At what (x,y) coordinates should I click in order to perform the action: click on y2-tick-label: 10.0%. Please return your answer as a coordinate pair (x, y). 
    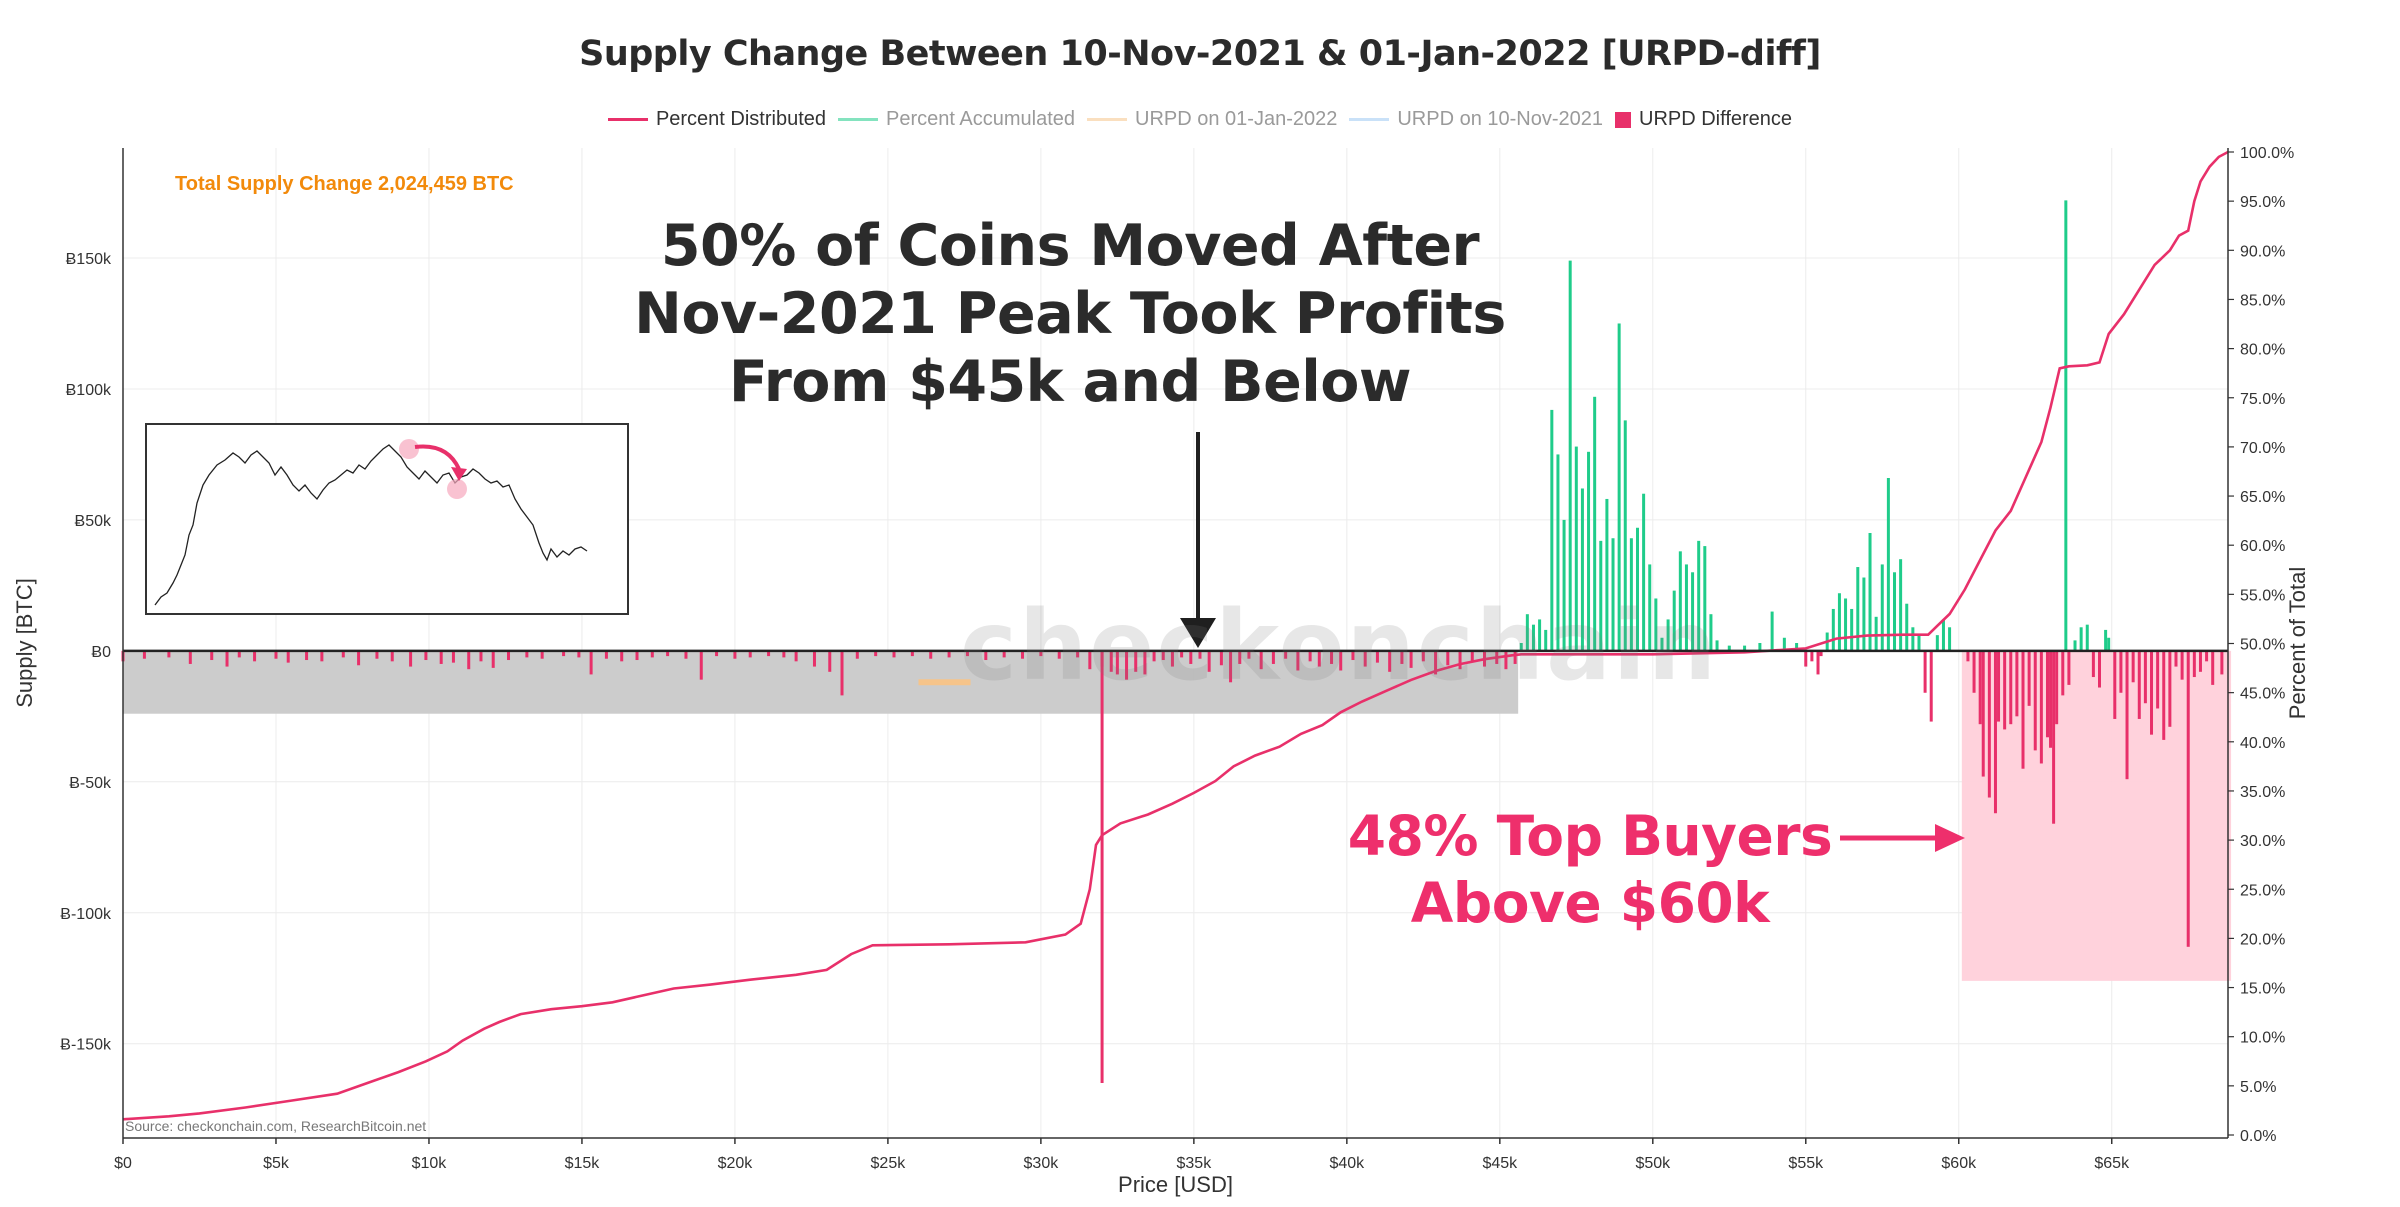
    Looking at the image, I should click on (2262, 1038).